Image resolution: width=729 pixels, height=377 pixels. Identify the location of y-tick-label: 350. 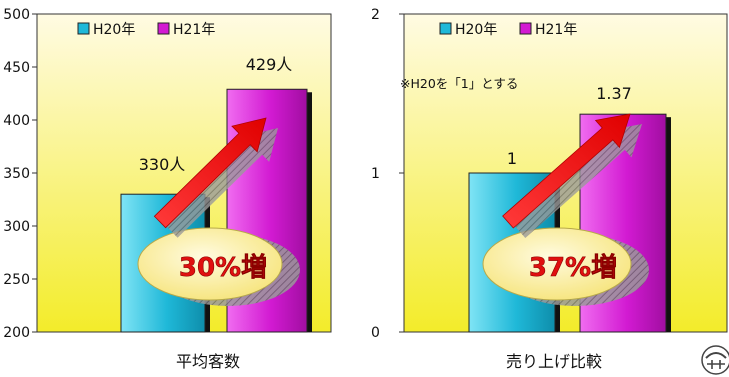
(16, 174).